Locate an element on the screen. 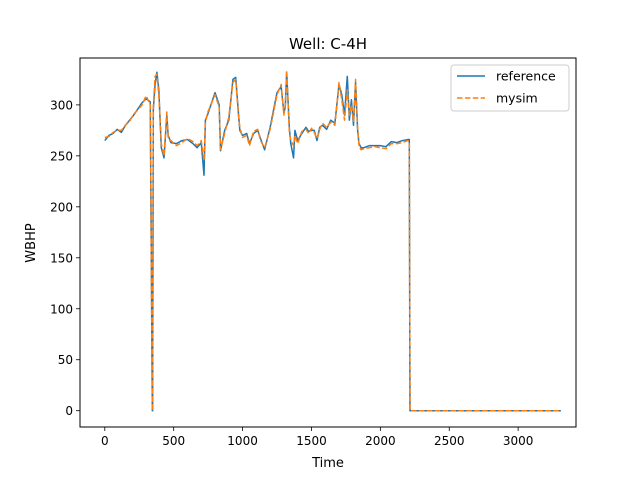 The width and height of the screenshot is (640, 480). x-tick-label: 2500 is located at coordinates (449, 441).